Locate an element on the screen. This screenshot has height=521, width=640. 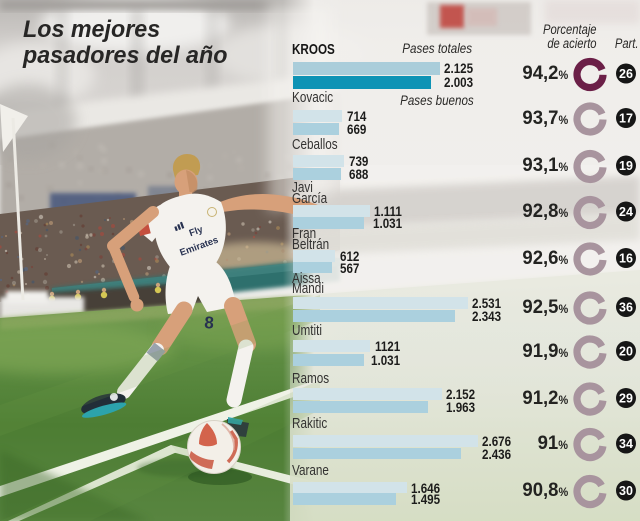
svg-text: 30 is located at coordinates (626, 491).